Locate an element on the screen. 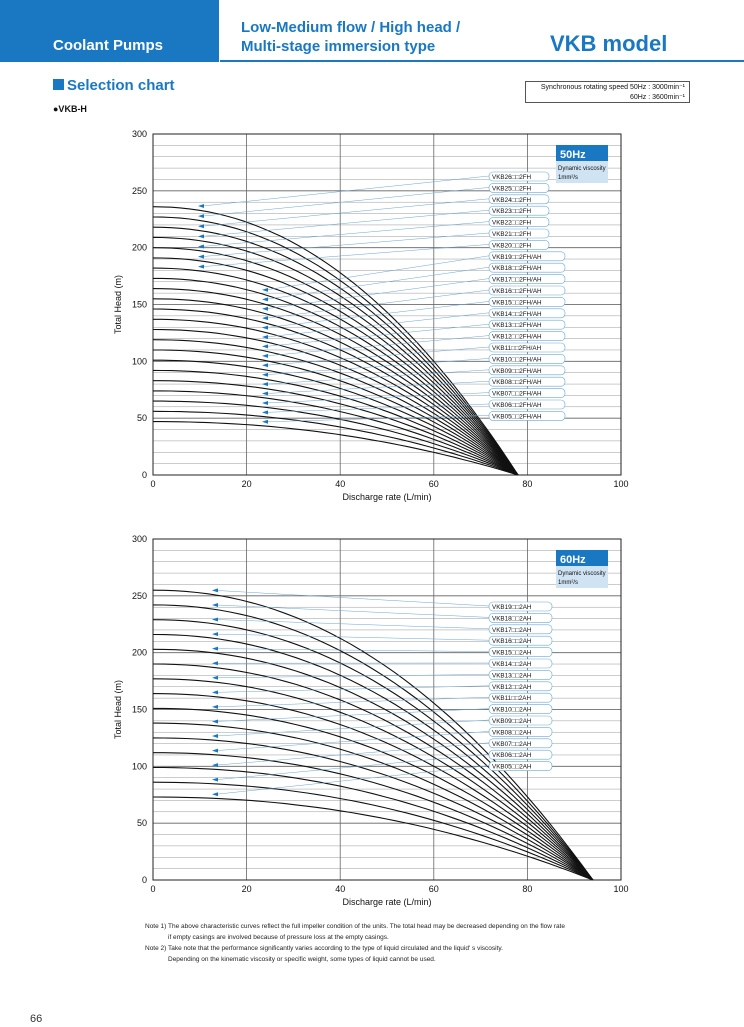 This screenshot has height=1027, width=744. series-label: VKB15□□2FH/AH is located at coordinates (517, 302).